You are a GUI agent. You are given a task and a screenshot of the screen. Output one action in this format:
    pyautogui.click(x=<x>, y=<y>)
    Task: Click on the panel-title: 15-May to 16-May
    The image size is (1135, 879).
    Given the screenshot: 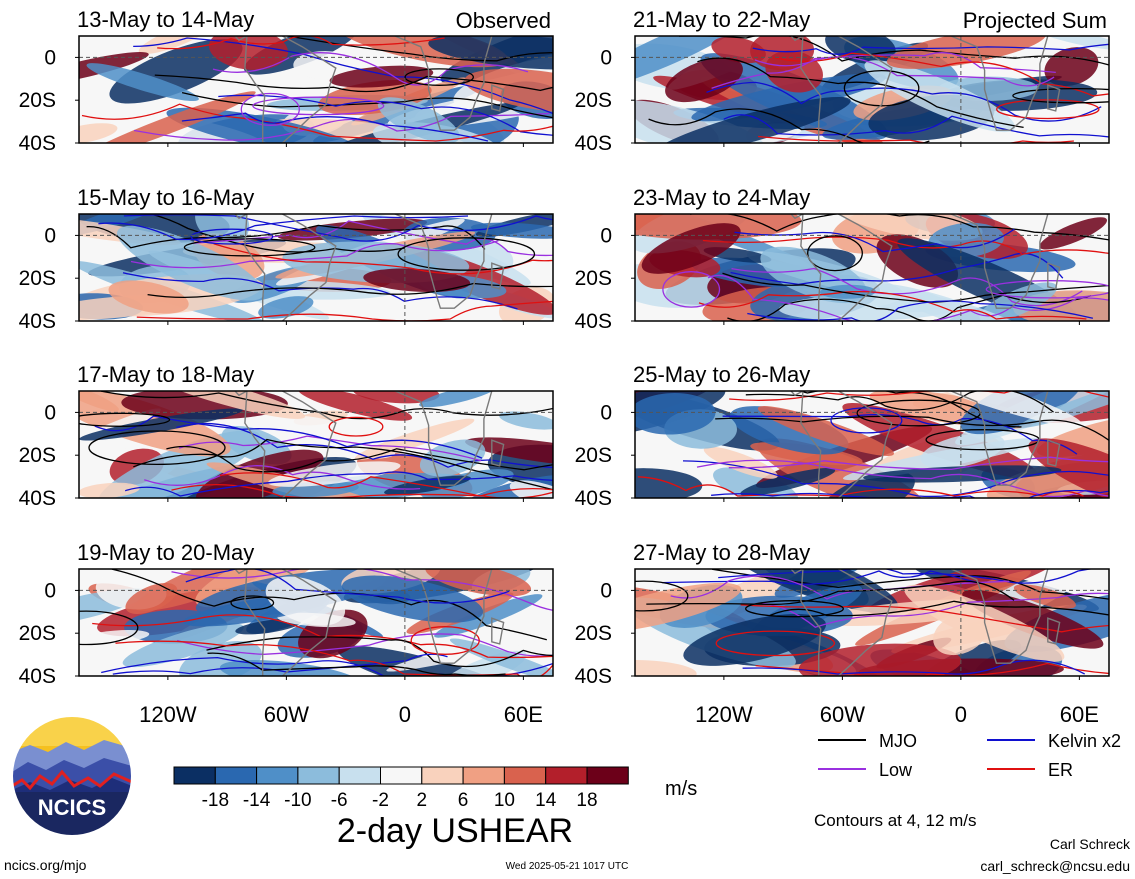 What is the action you would take?
    pyautogui.click(x=165, y=197)
    